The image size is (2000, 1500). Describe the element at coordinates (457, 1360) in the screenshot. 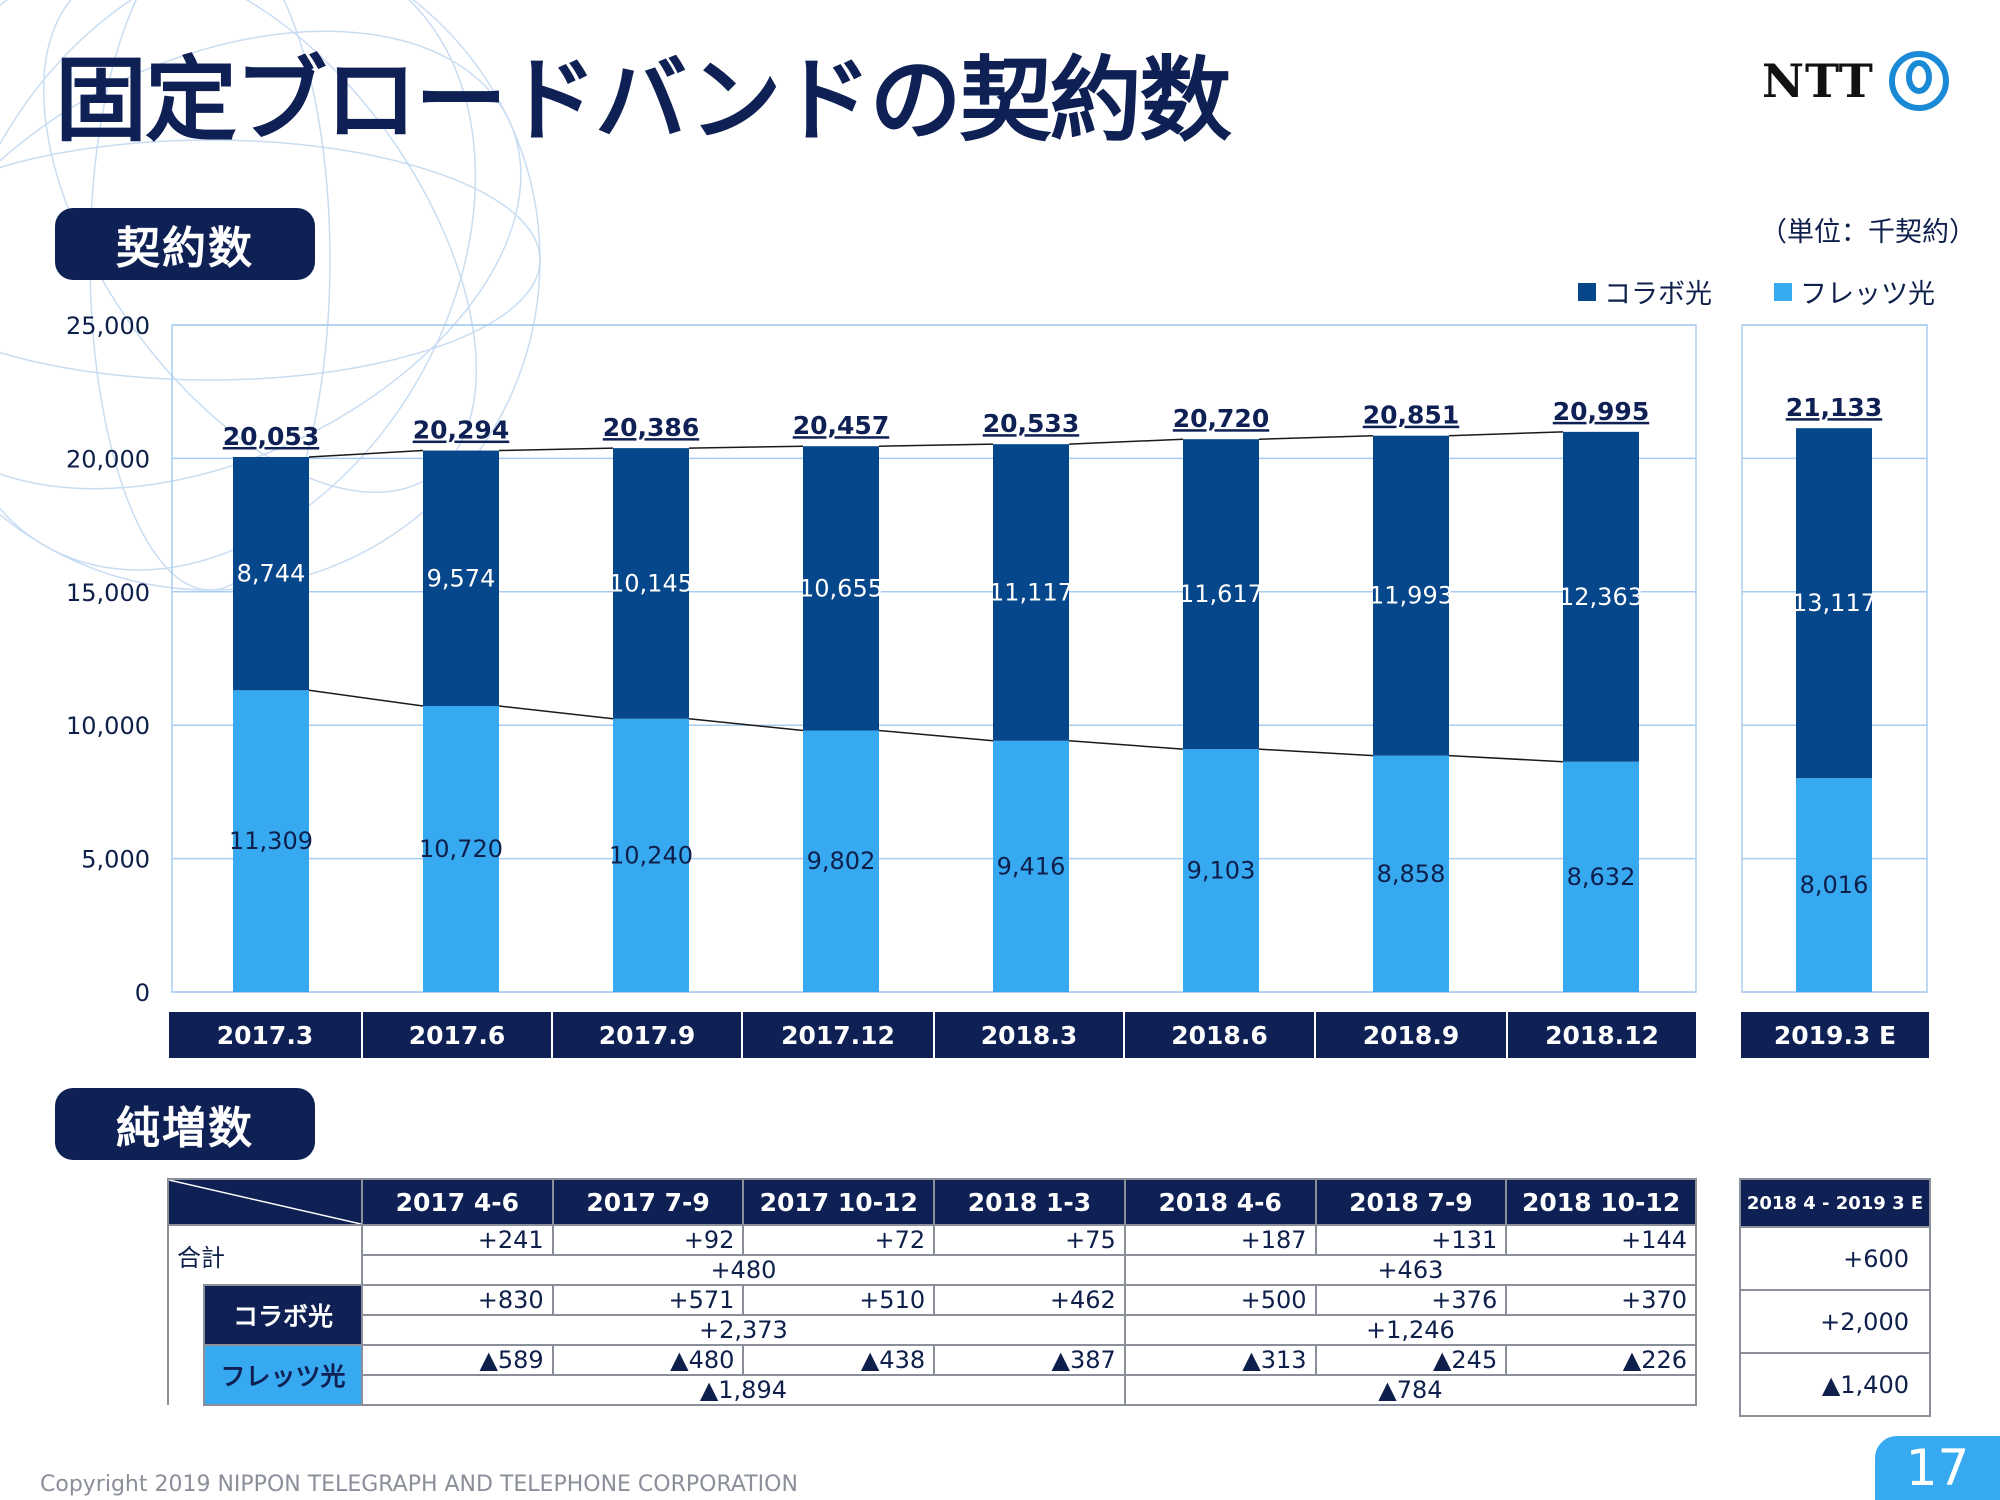

I see `table-cell: ▲589` at that location.